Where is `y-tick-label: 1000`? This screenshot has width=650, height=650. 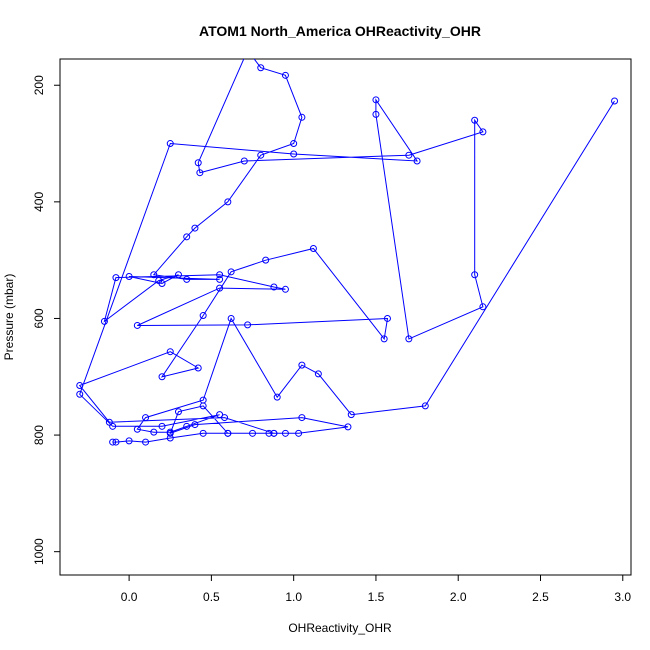 y-tick-label: 1000 is located at coordinates (39, 551).